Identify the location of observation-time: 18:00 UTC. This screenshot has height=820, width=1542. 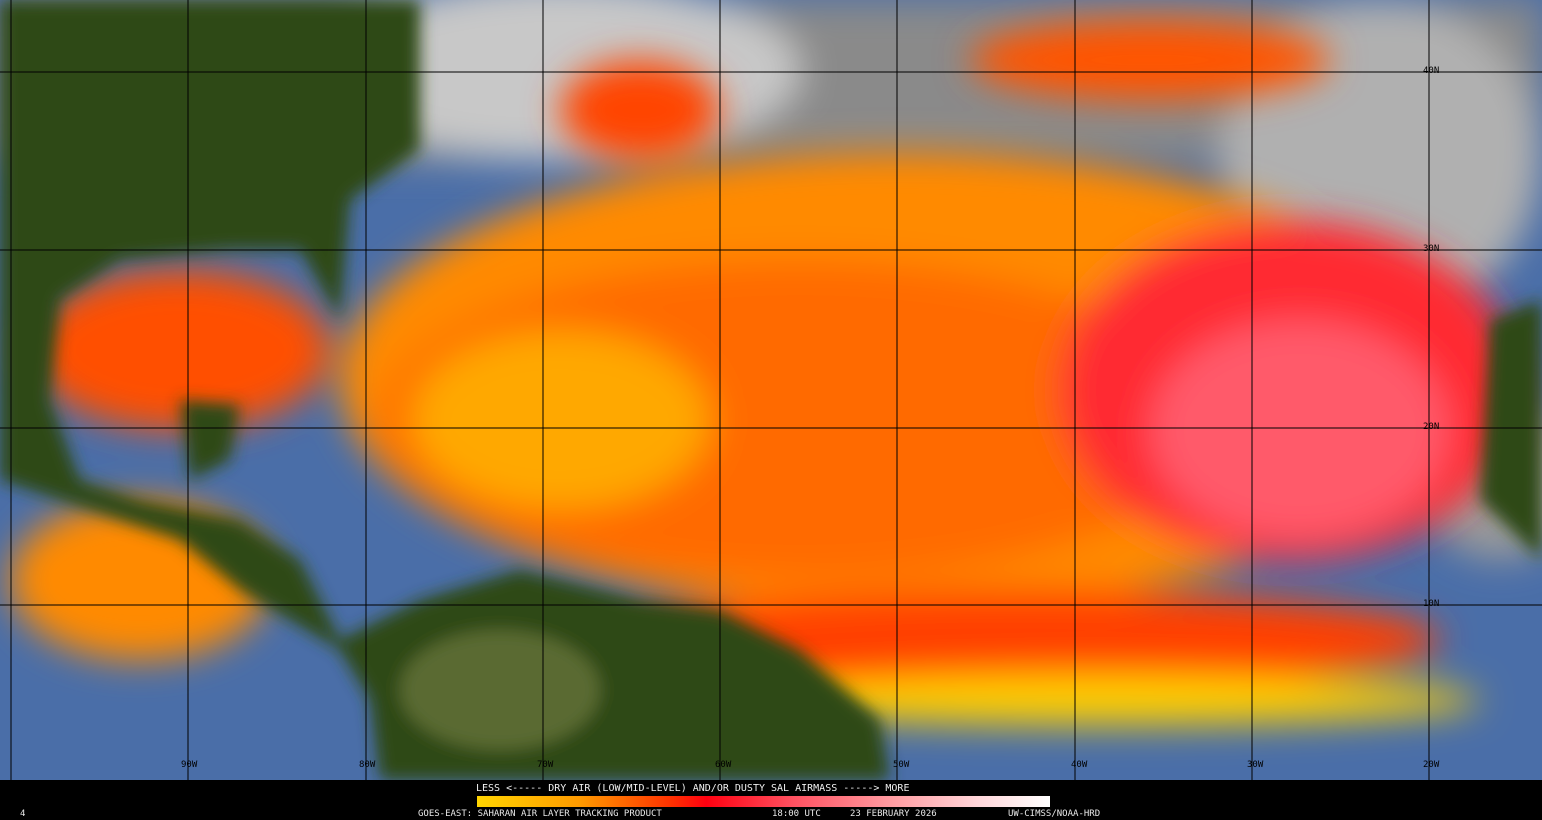
(796, 814).